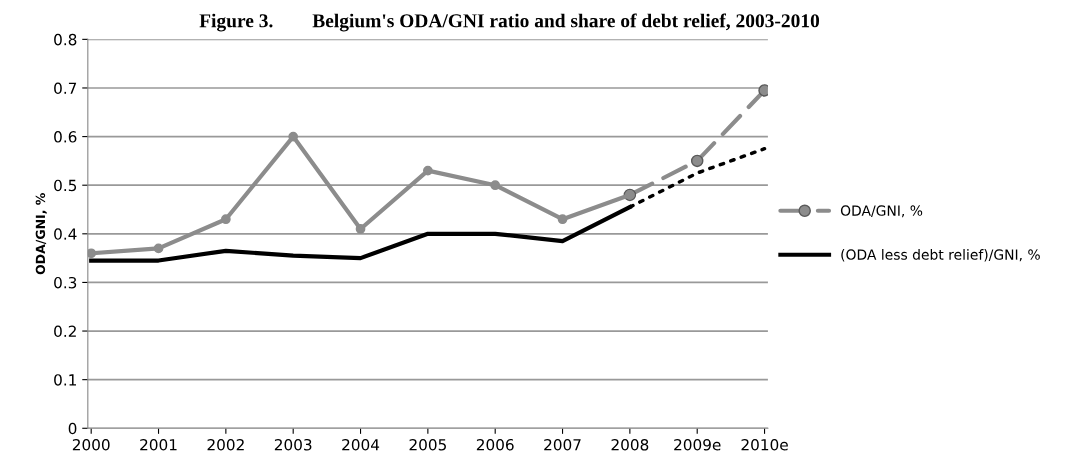  Describe the element at coordinates (293, 444) in the screenshot. I see `x-tick-label: 2003` at that location.